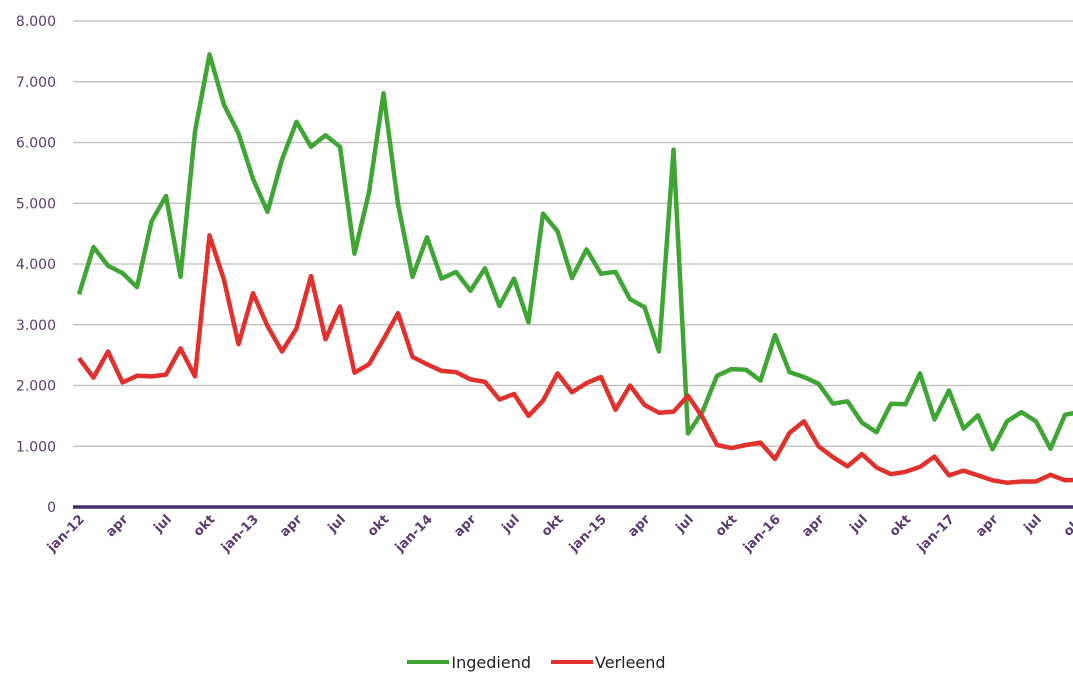 This screenshot has width=1073, height=674. I want to click on legend-item-verleend: Verleend, so click(608, 662).